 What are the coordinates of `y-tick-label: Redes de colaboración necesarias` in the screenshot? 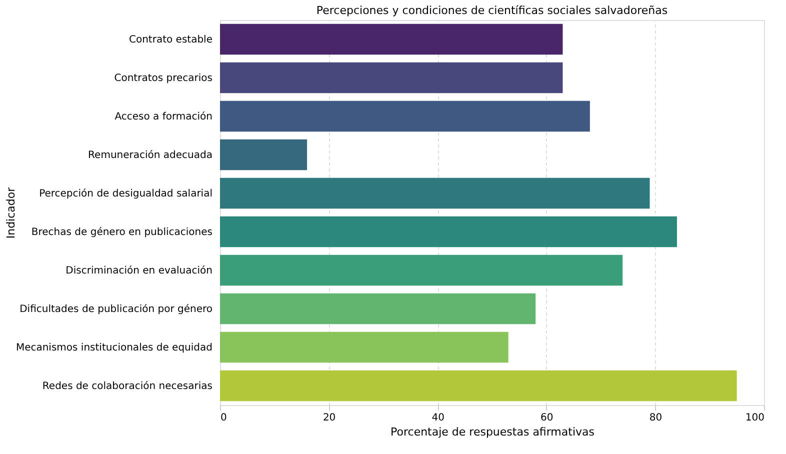 It's located at (127, 386).